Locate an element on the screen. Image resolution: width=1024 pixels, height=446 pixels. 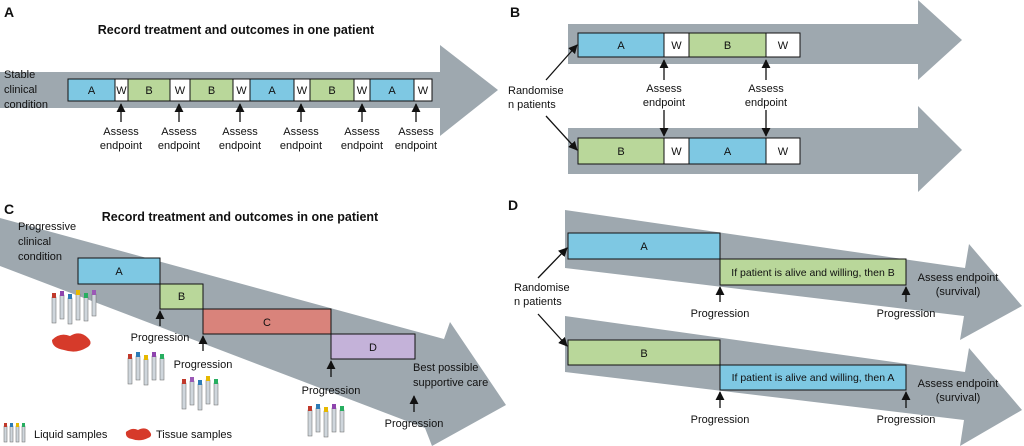
panel-d-top-first-box is located at coordinates (644, 246).